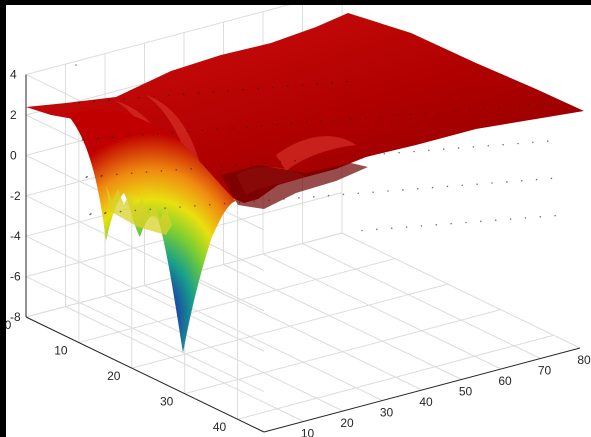  Describe the element at coordinates (316, 153) in the screenshot. I see `surface-ridge` at that location.